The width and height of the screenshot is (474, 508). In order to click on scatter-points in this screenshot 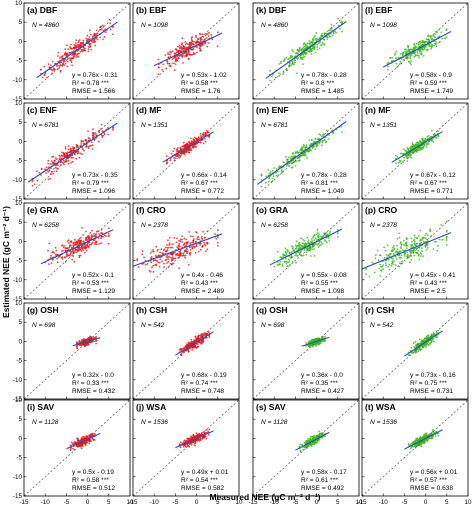, I will do `click(194, 438)`.